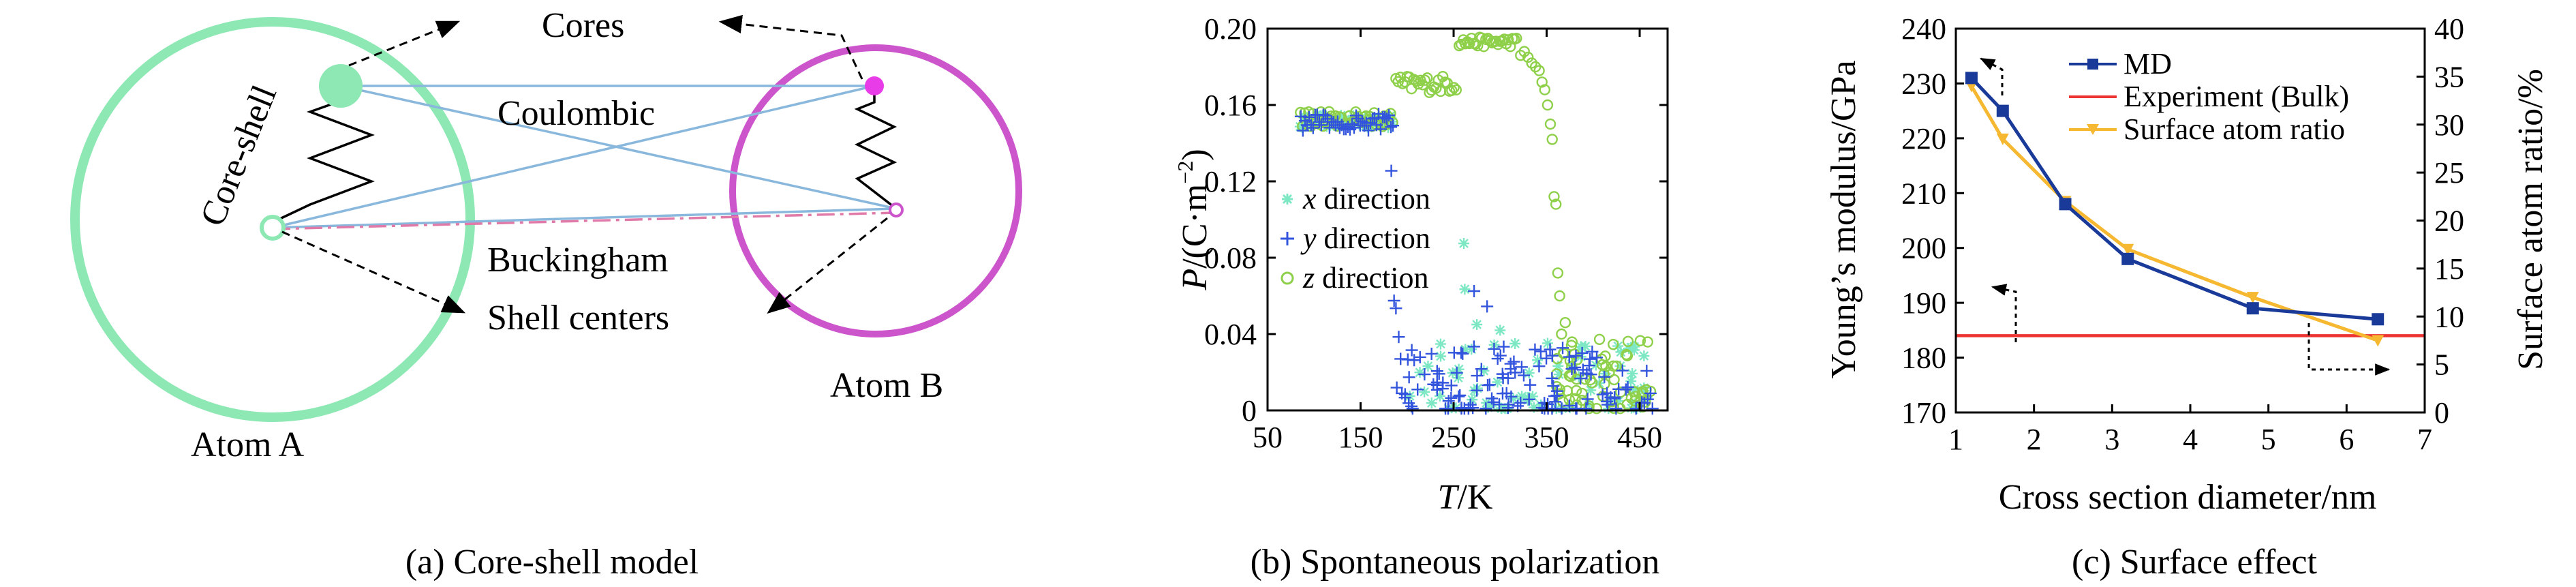  Describe the element at coordinates (1356, 238) in the screenshot. I see `chart-b-legend: x direction y direction z direction` at that location.